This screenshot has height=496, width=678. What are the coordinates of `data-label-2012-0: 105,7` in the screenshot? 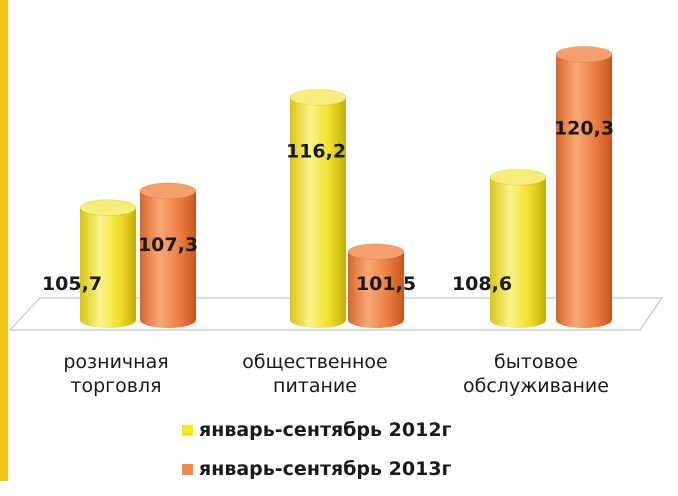 It's located at (72, 284).